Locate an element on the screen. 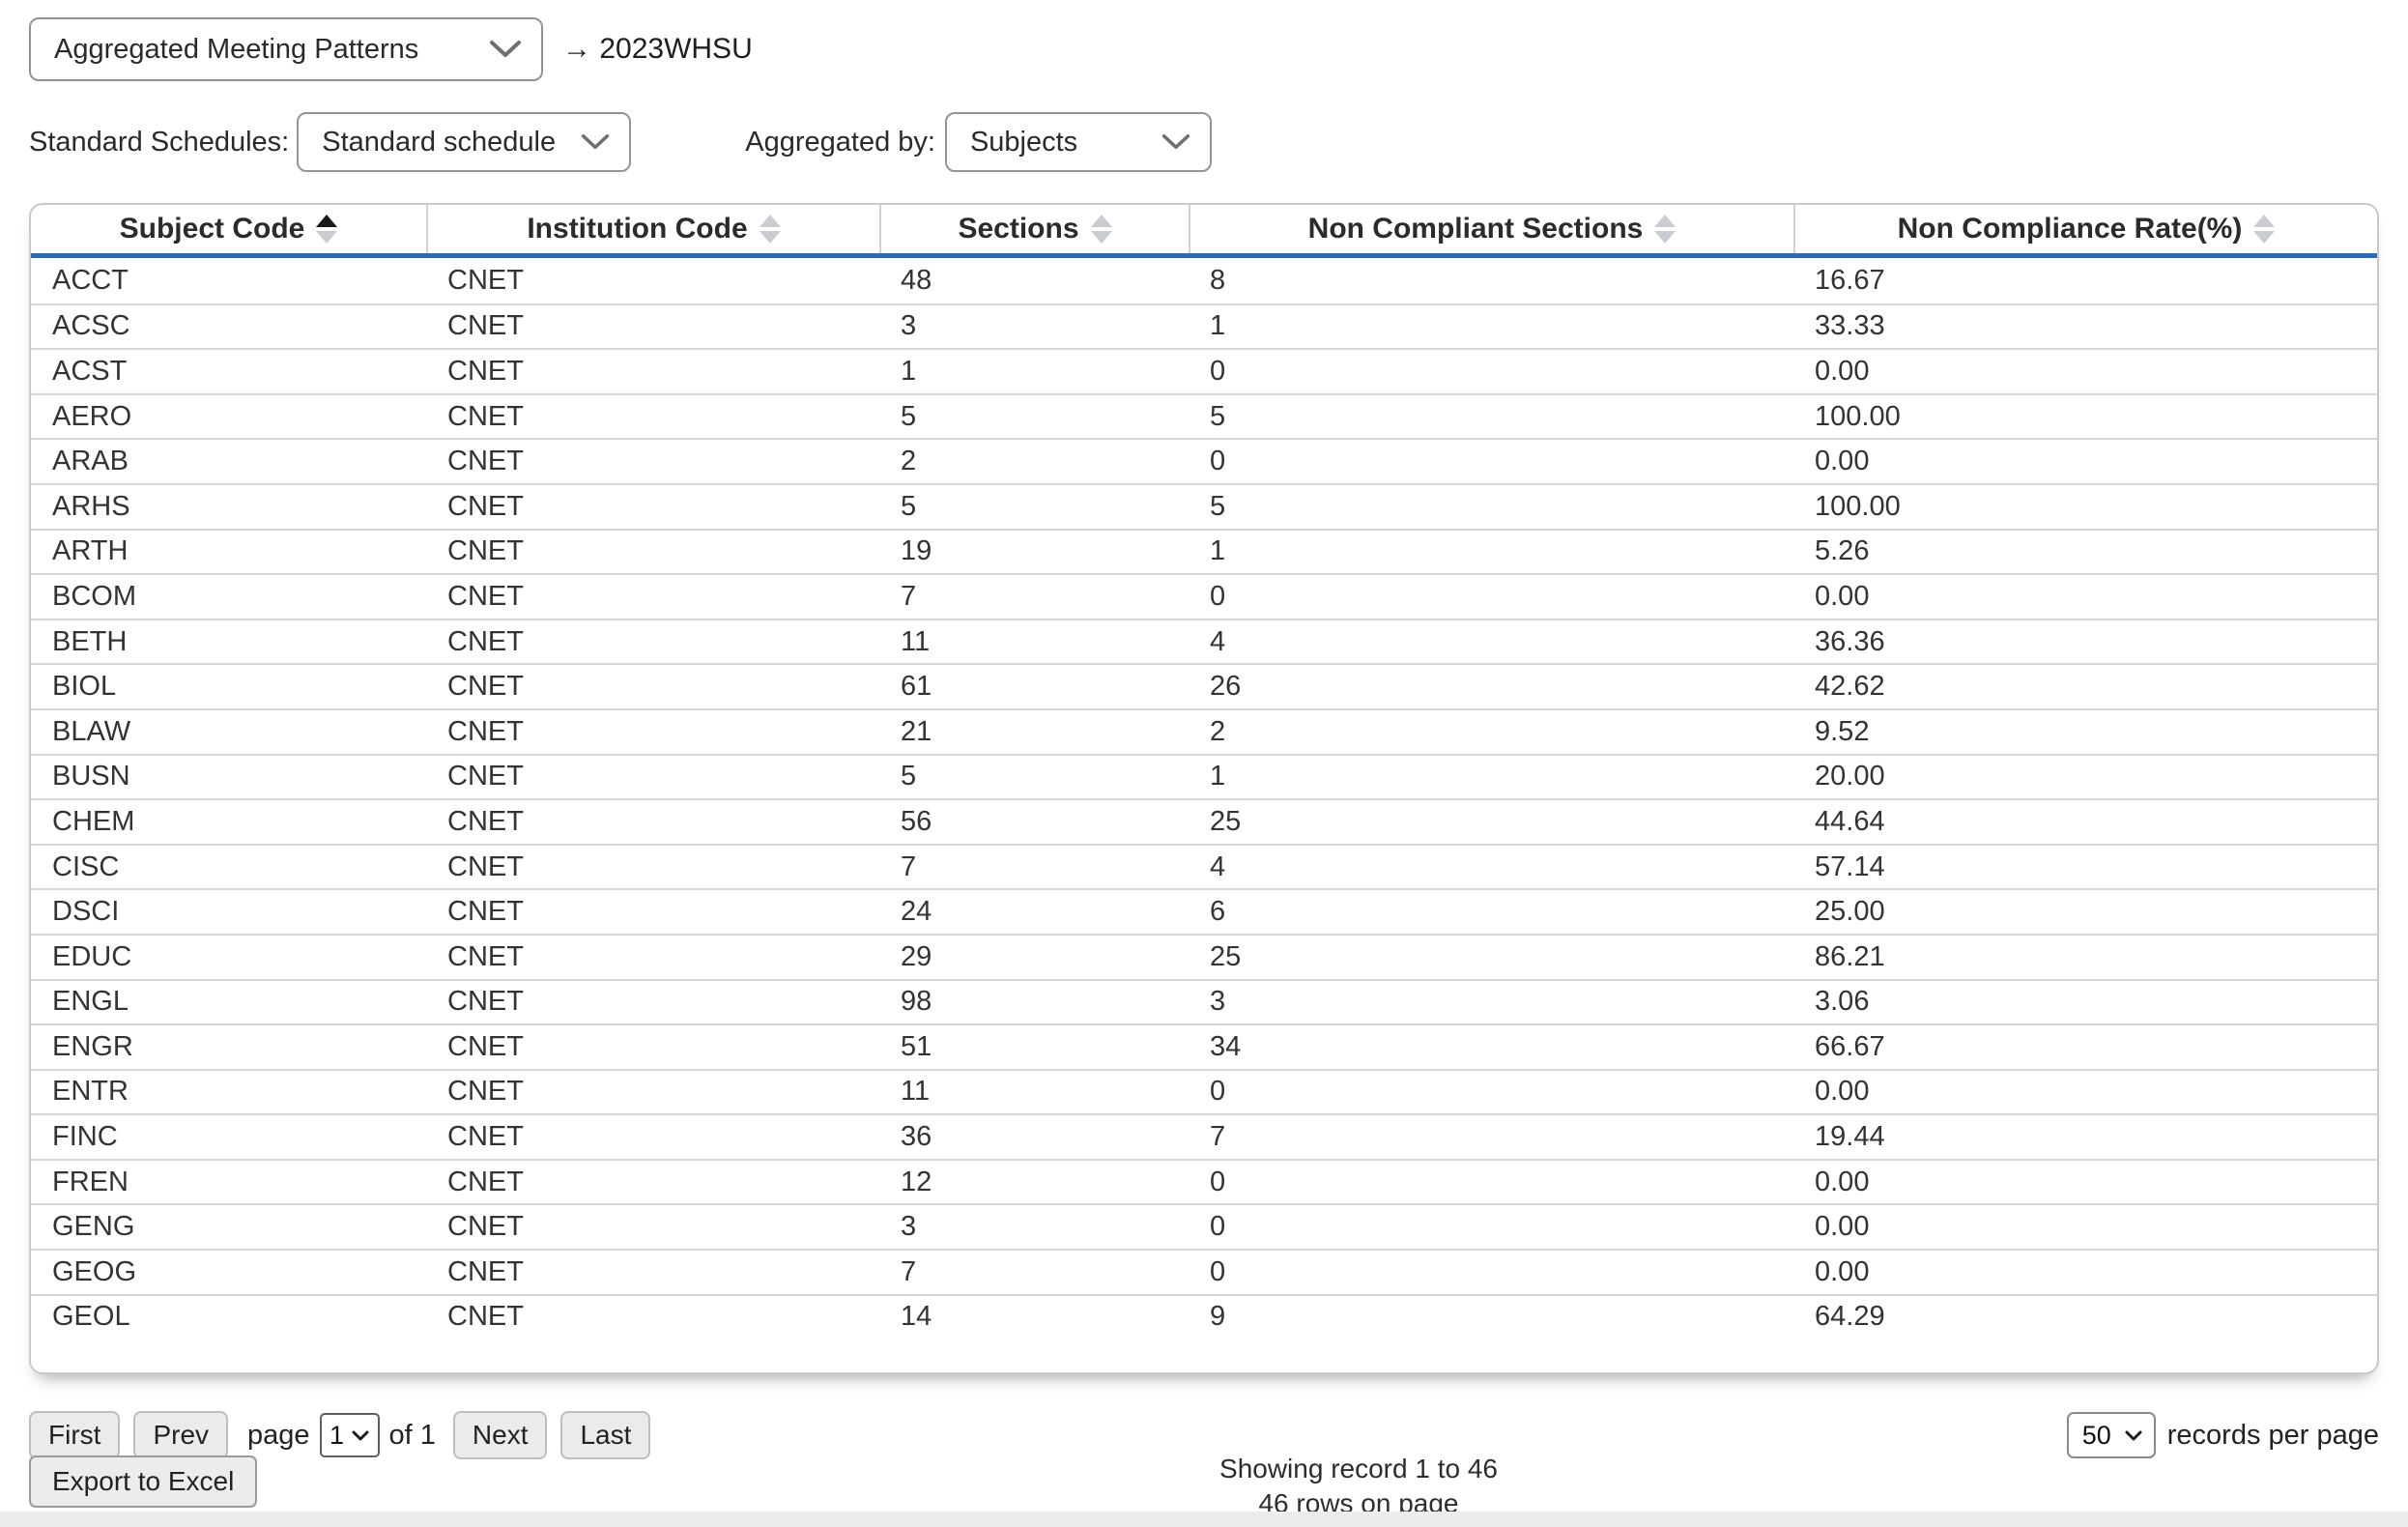 The width and height of the screenshot is (2408, 1527). non-compliant-sections-cell: 6 is located at coordinates (1218, 912).